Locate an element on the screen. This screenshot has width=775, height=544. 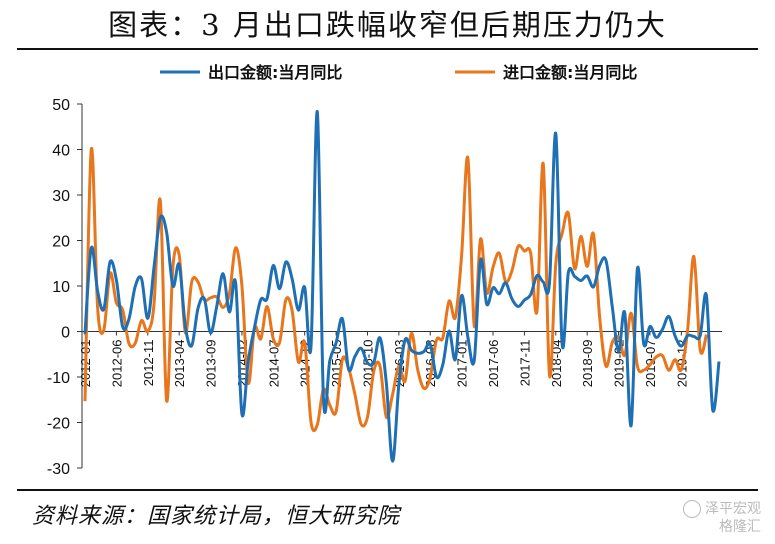
top-divider is located at coordinates (387, 49).